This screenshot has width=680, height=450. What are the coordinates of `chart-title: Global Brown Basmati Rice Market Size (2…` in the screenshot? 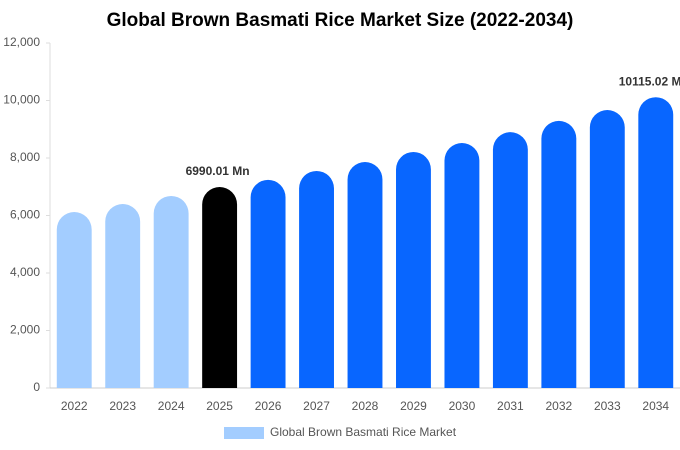 It's located at (340, 20).